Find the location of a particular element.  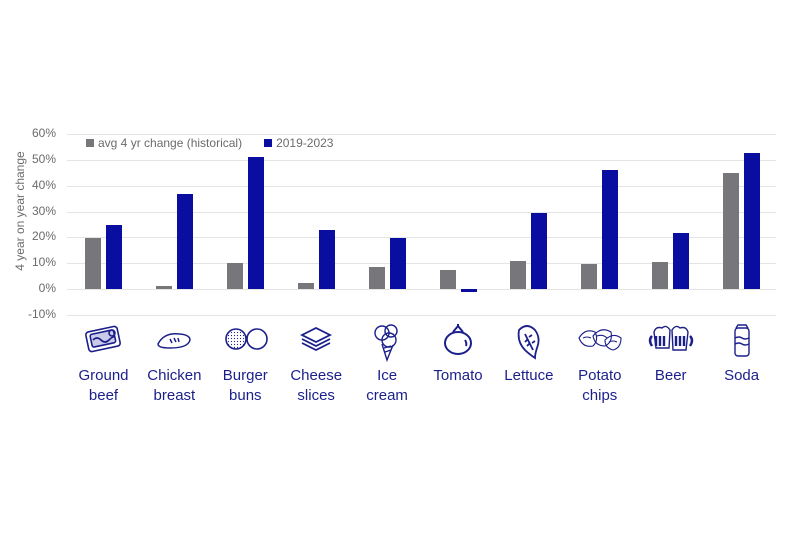

category-cheese-slices: Cheese slices is located at coordinates (316, 364).